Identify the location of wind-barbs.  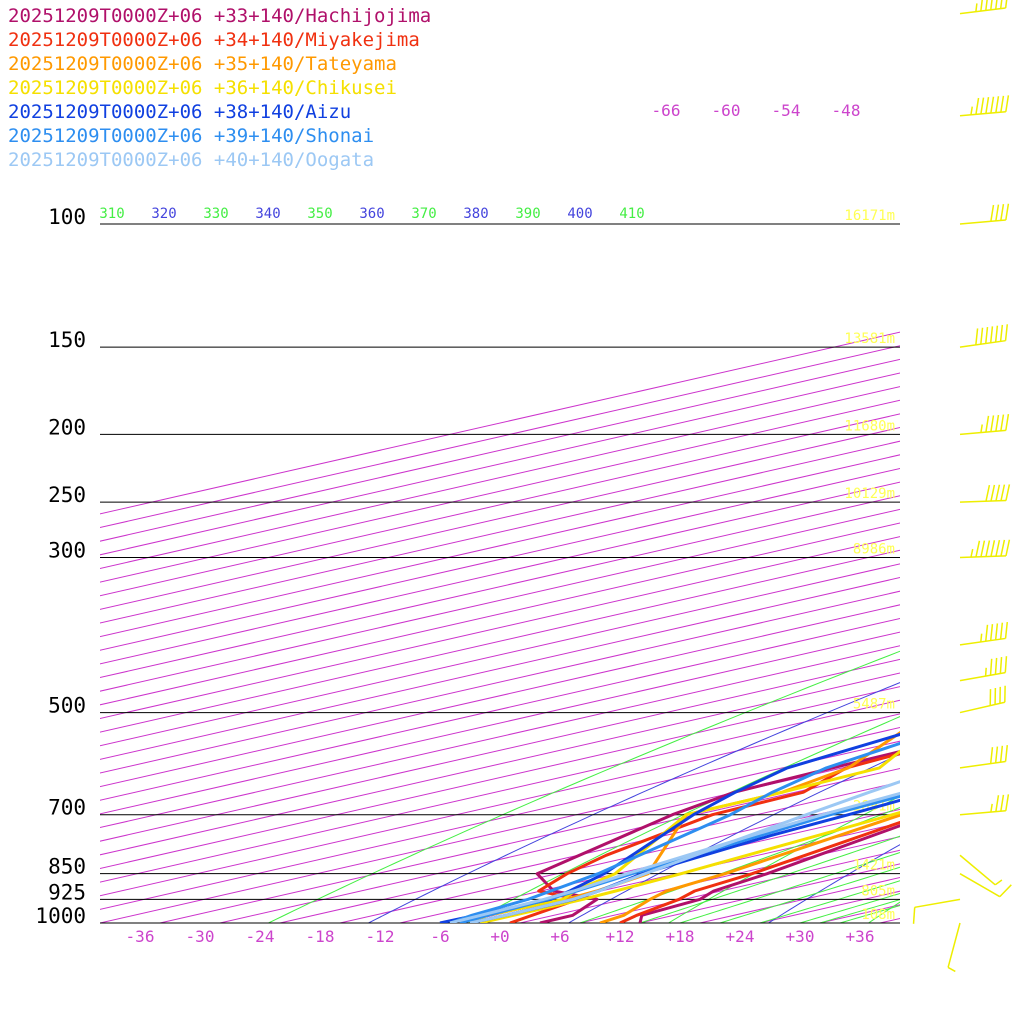
(962, 486).